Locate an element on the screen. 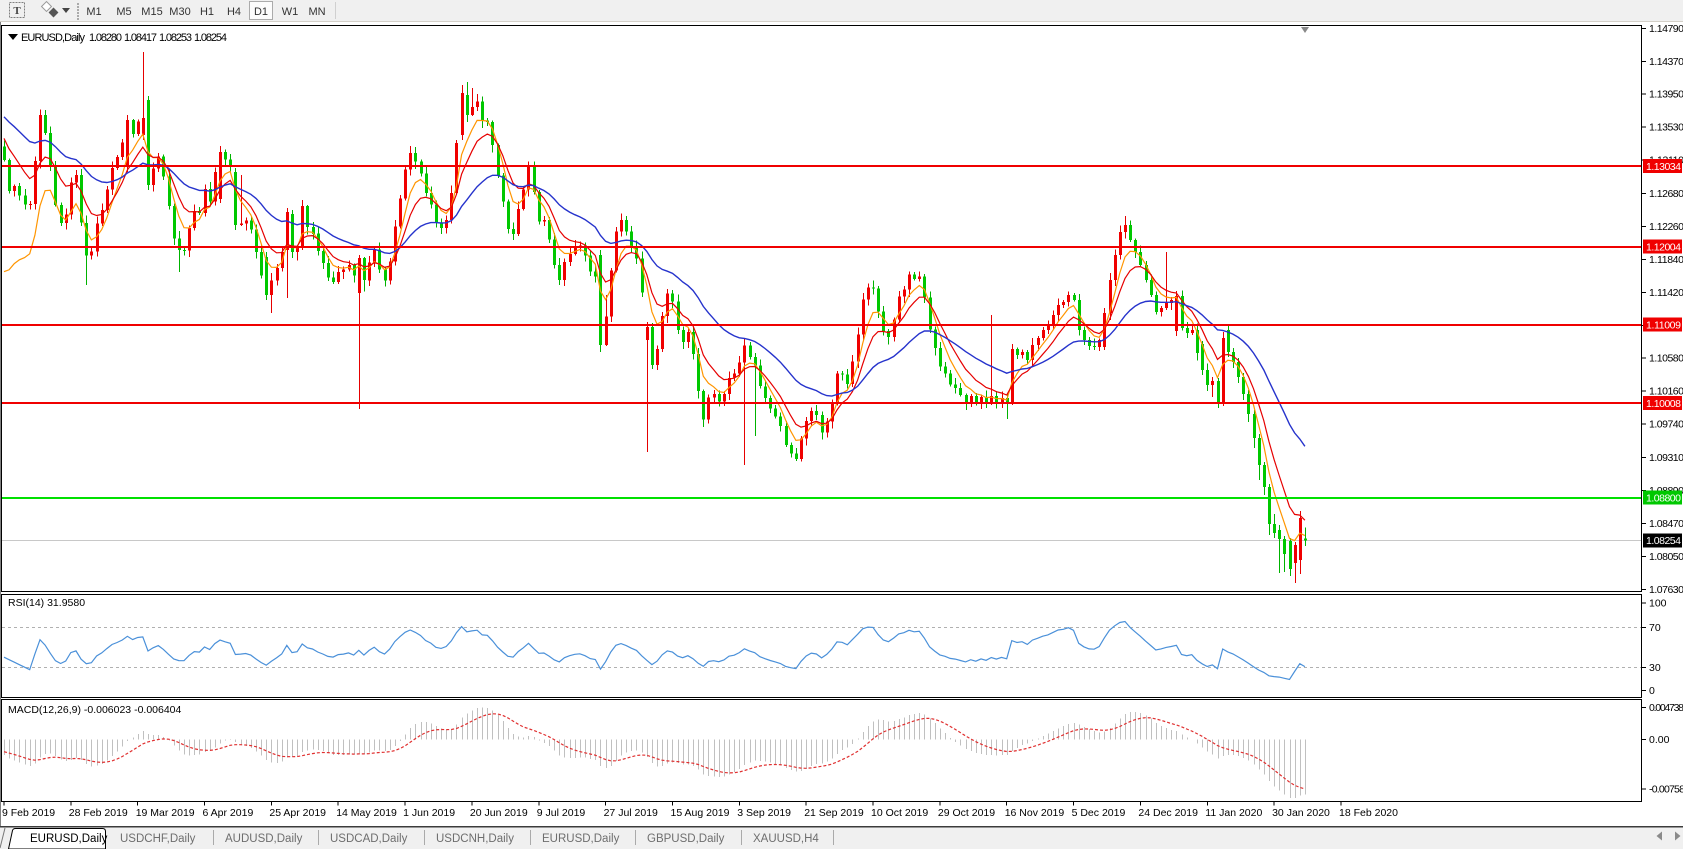 This screenshot has width=1683, height=849. svg-text: M15 is located at coordinates (151, 12).